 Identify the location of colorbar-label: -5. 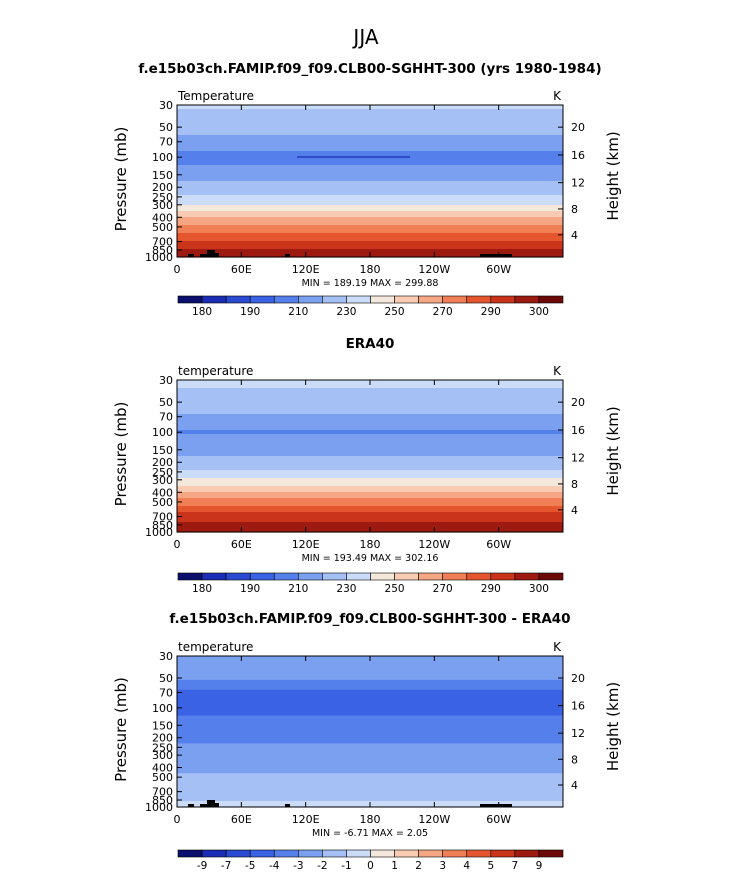
(250, 866).